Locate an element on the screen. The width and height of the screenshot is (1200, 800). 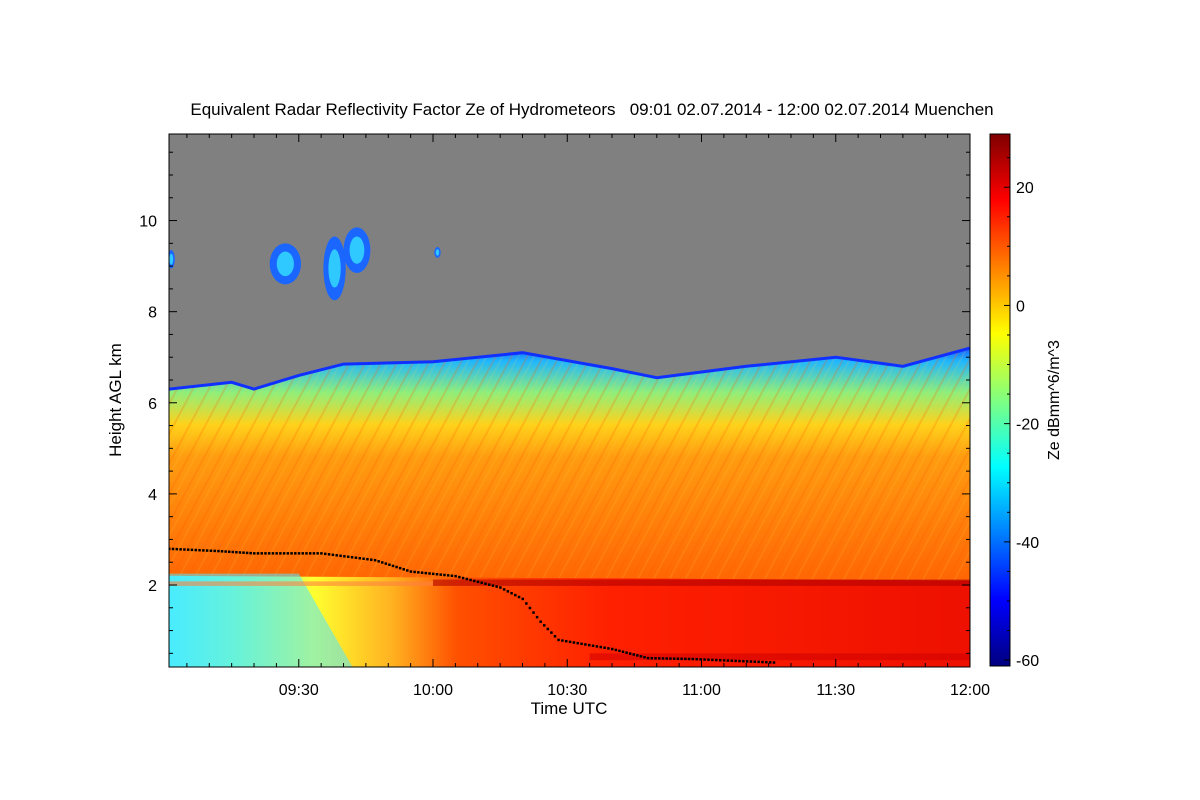
x-tick-label: 11:30 is located at coordinates (835, 690).